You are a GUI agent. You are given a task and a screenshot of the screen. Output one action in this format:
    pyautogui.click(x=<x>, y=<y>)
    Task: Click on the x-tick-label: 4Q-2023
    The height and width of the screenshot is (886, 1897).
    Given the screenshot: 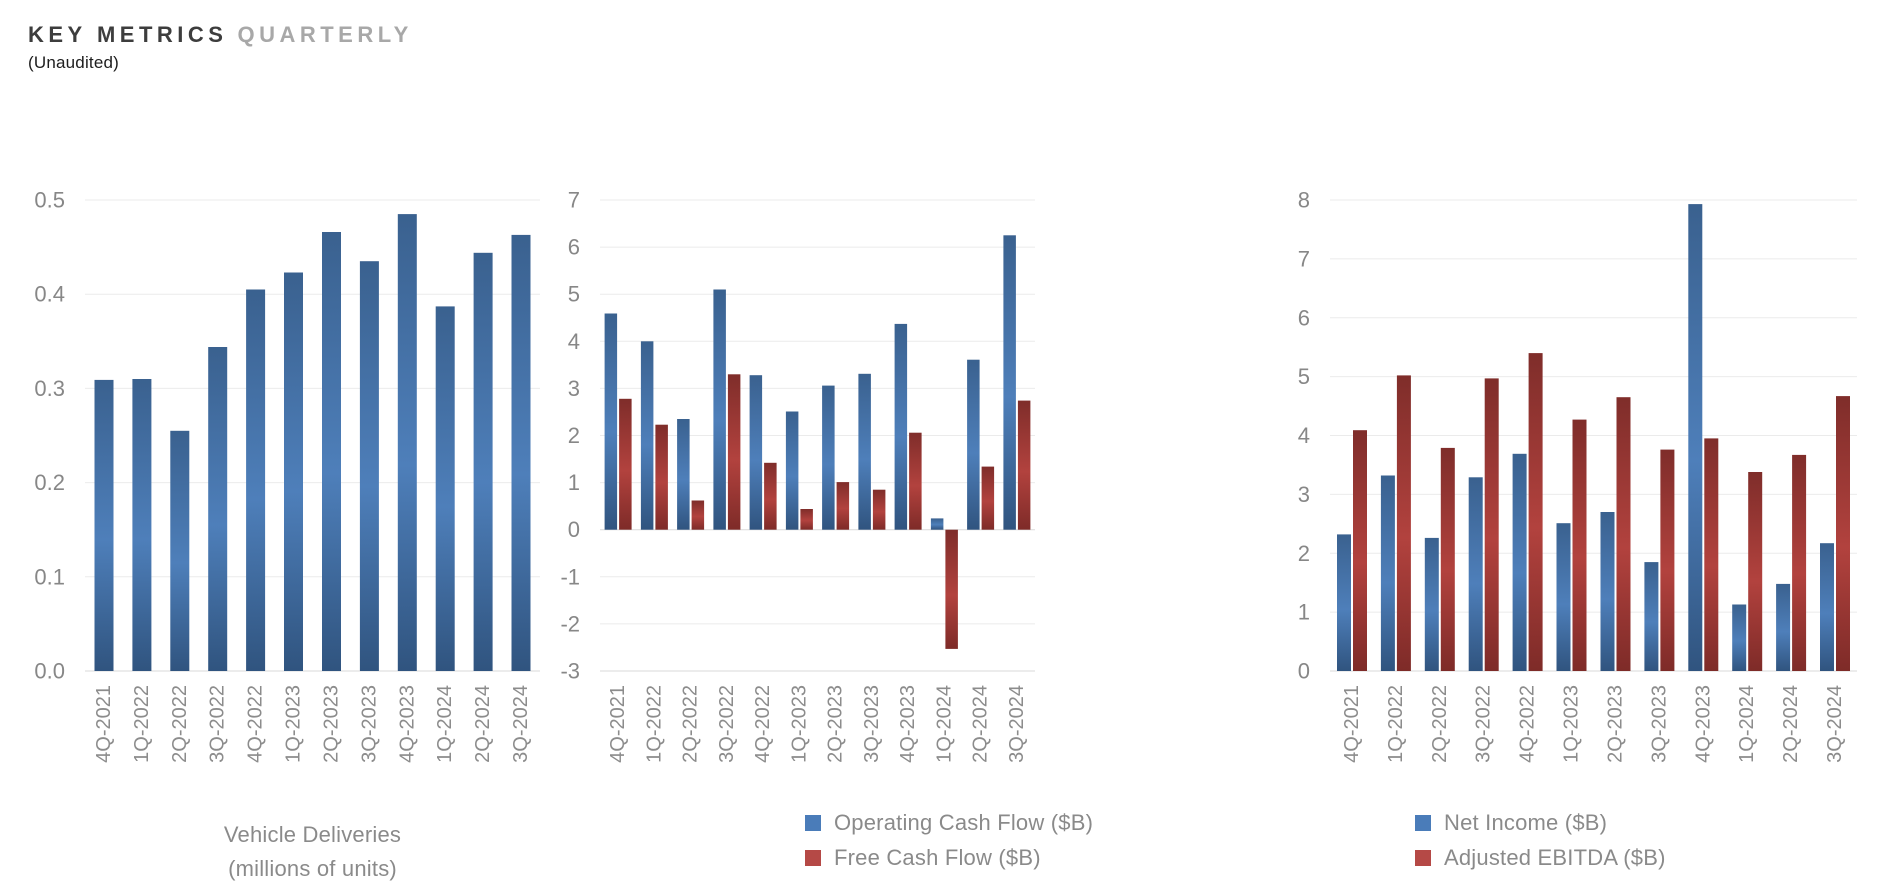 What is the action you would take?
    pyautogui.click(x=1703, y=724)
    